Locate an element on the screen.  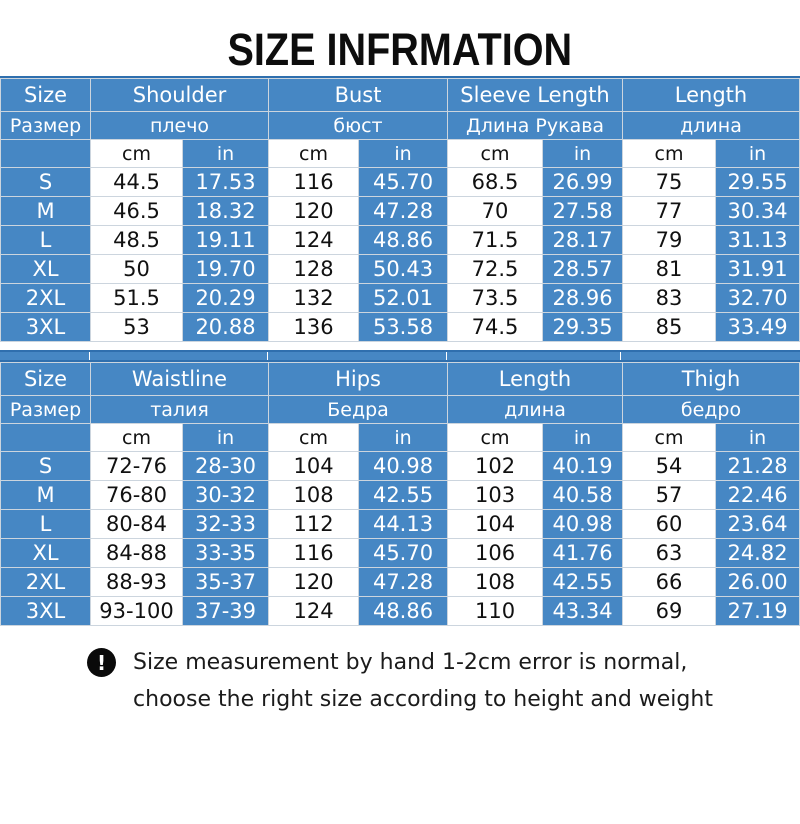
cm-value: 70 is located at coordinates (495, 211).